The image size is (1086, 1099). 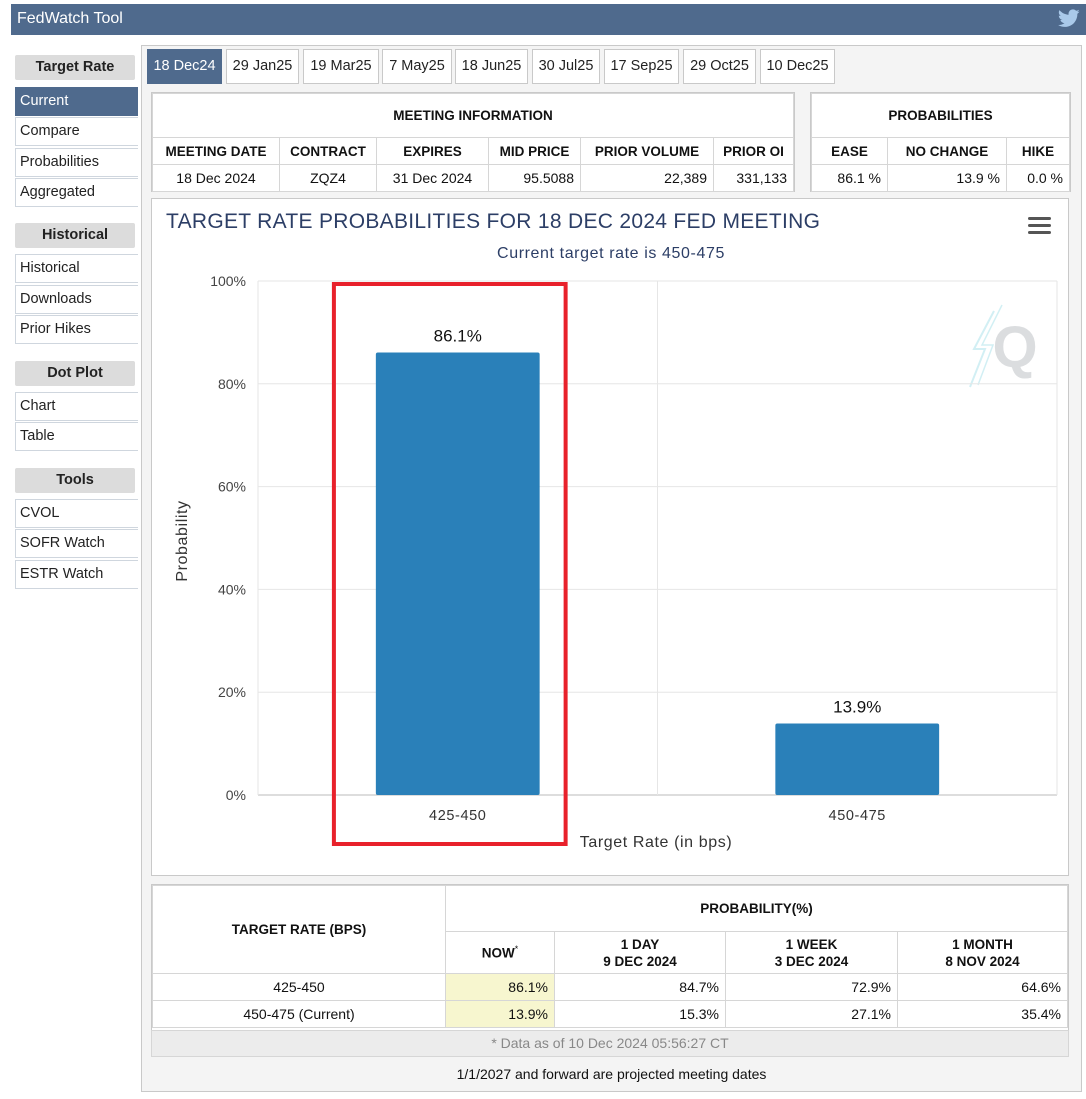 I want to click on table-row: 425-450 86.1% 84.7% 72.9% 64.6%, so click(x=610, y=987).